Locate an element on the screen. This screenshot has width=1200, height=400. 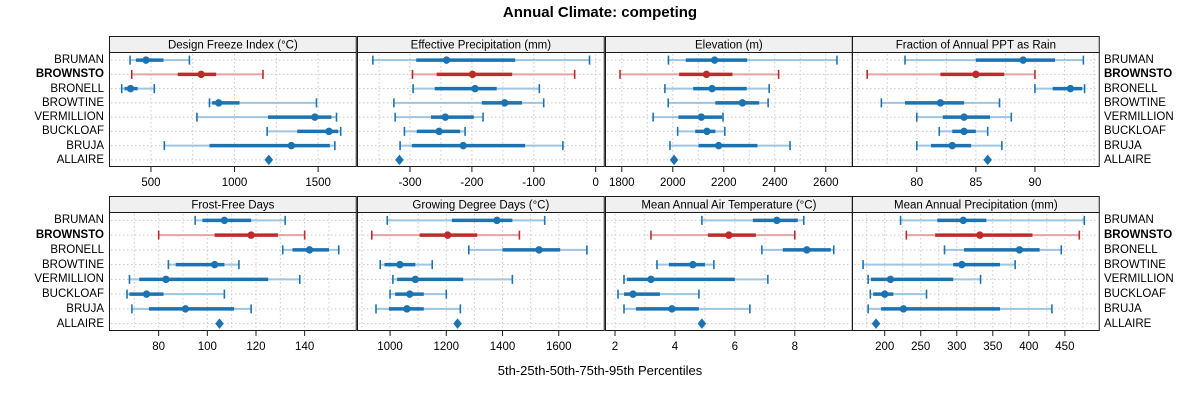
tick-label: 1600 is located at coordinates (559, 347).